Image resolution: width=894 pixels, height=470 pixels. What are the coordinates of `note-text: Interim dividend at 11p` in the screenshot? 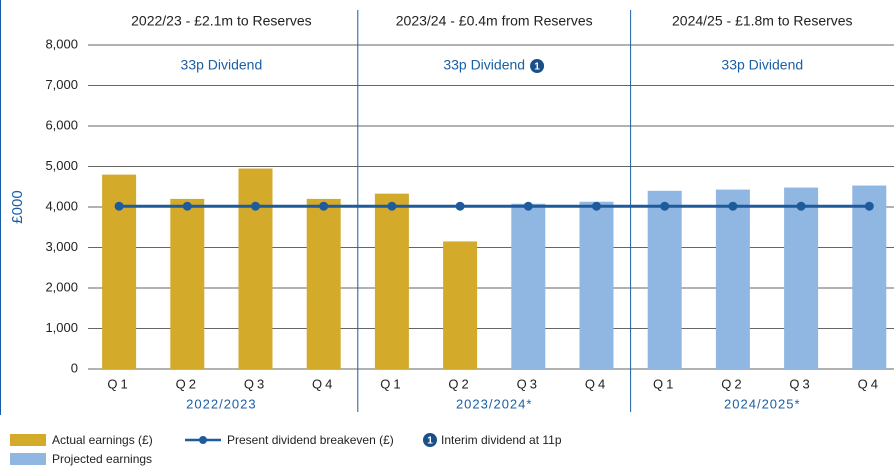 It's located at (501, 440).